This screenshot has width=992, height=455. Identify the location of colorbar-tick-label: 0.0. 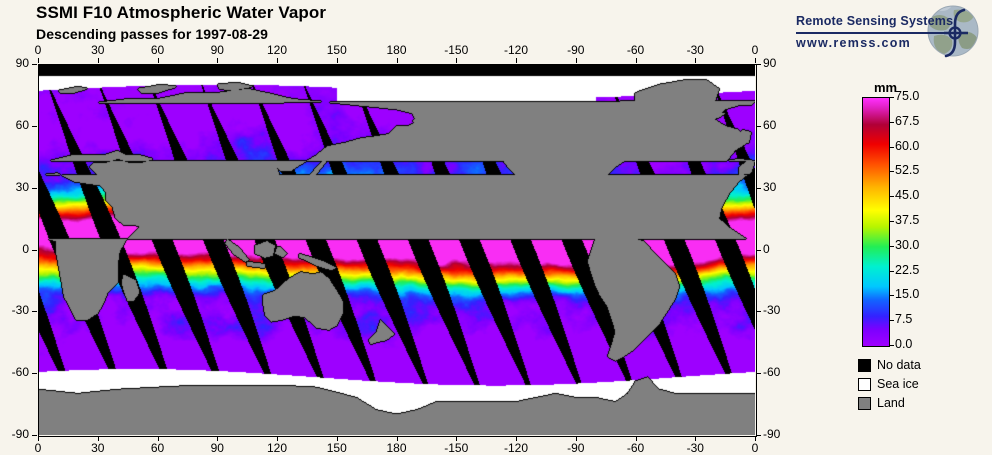
(904, 344).